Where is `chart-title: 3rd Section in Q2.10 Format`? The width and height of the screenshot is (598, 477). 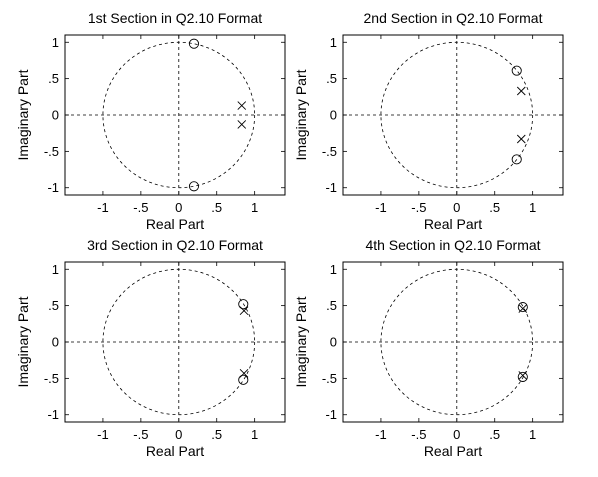 chart-title: 3rd Section in Q2.10 Format is located at coordinates (175, 245).